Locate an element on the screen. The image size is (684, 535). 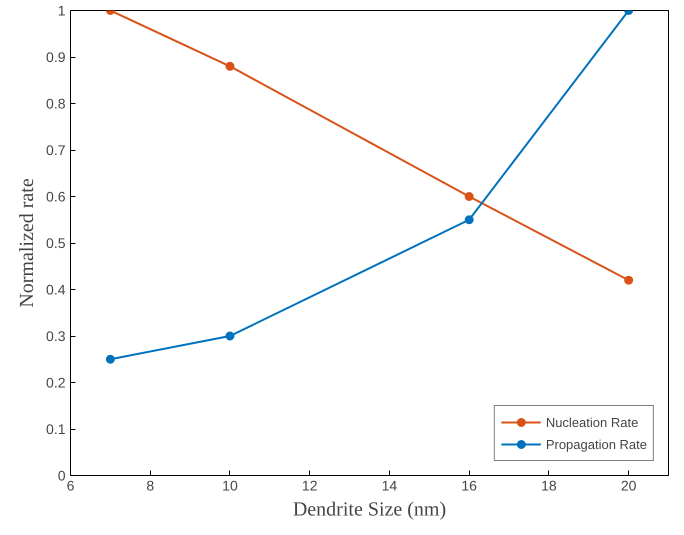
legend-label: Propagation Rate is located at coordinates (596, 444).